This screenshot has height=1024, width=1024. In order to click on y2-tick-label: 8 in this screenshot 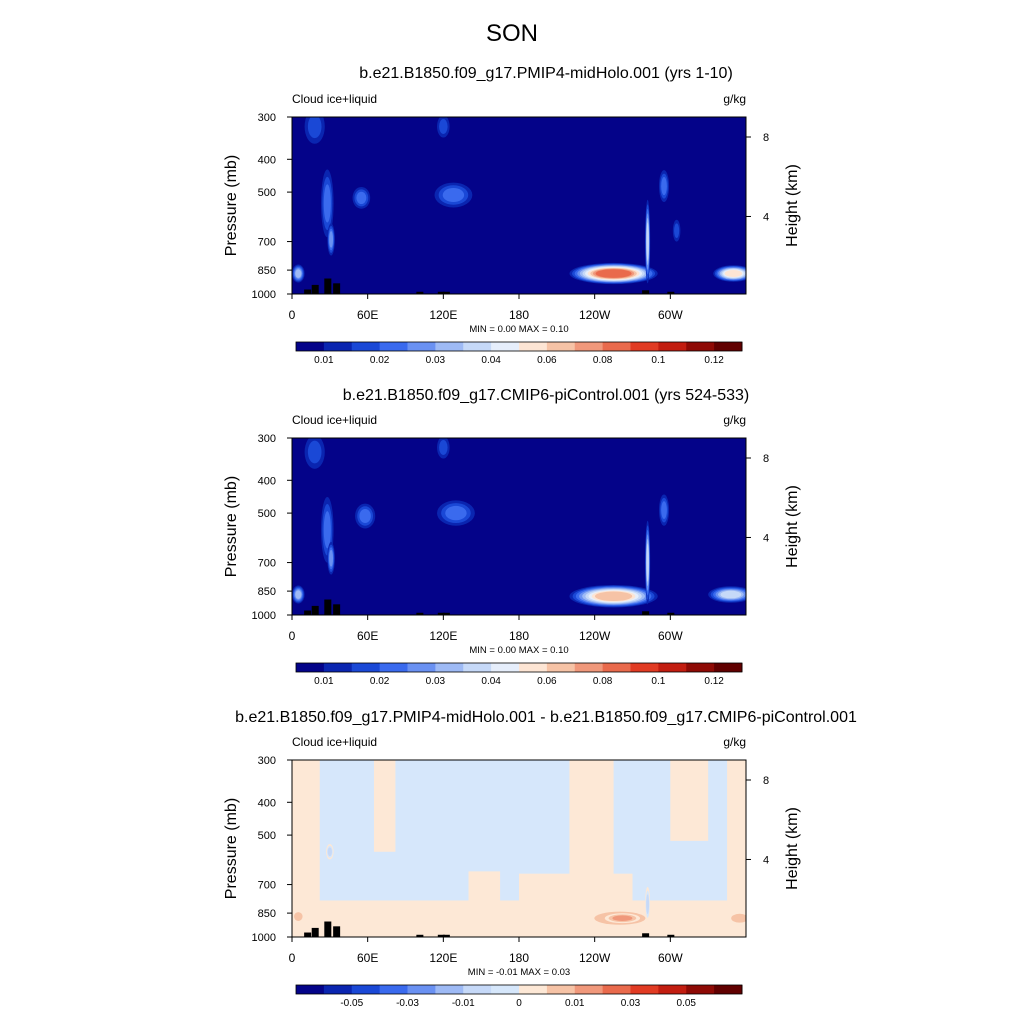, I will do `click(766, 781)`.